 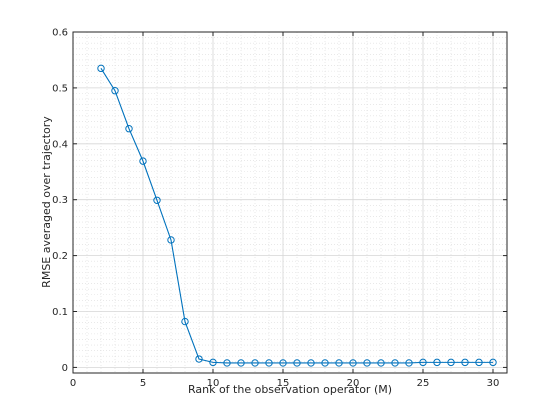 I want to click on y-axis-label: RMSE averaged over trajectory, so click(x=46, y=202).